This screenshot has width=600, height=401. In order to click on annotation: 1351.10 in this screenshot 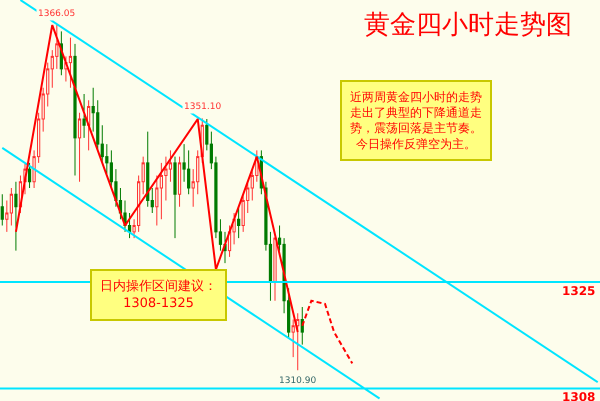, I will do `click(203, 107)`.